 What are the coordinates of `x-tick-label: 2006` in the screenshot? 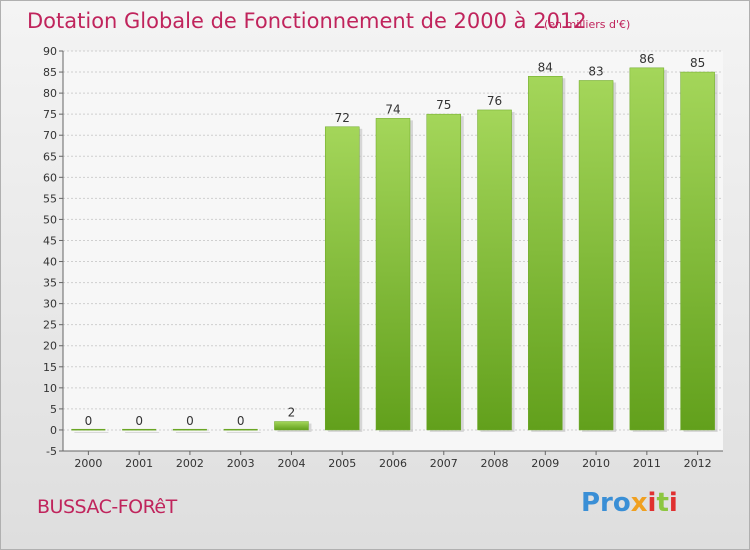 It's located at (393, 463).